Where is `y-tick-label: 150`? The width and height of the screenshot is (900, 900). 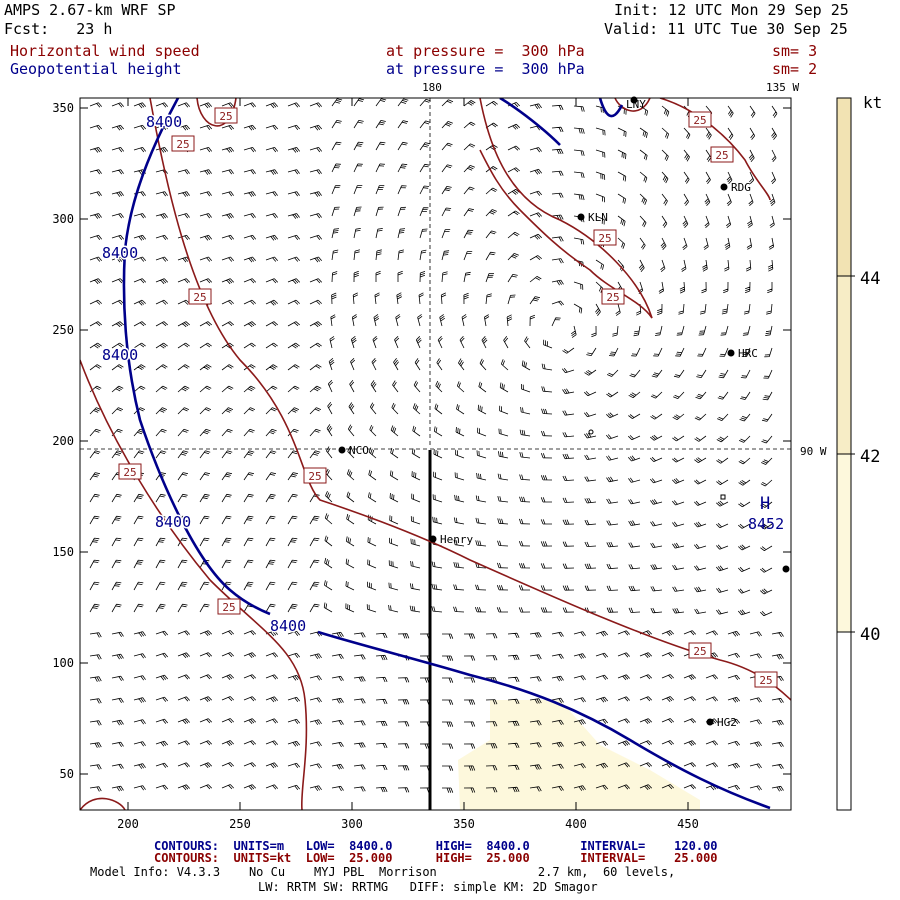 y-tick-label: 150 is located at coordinates (63, 552).